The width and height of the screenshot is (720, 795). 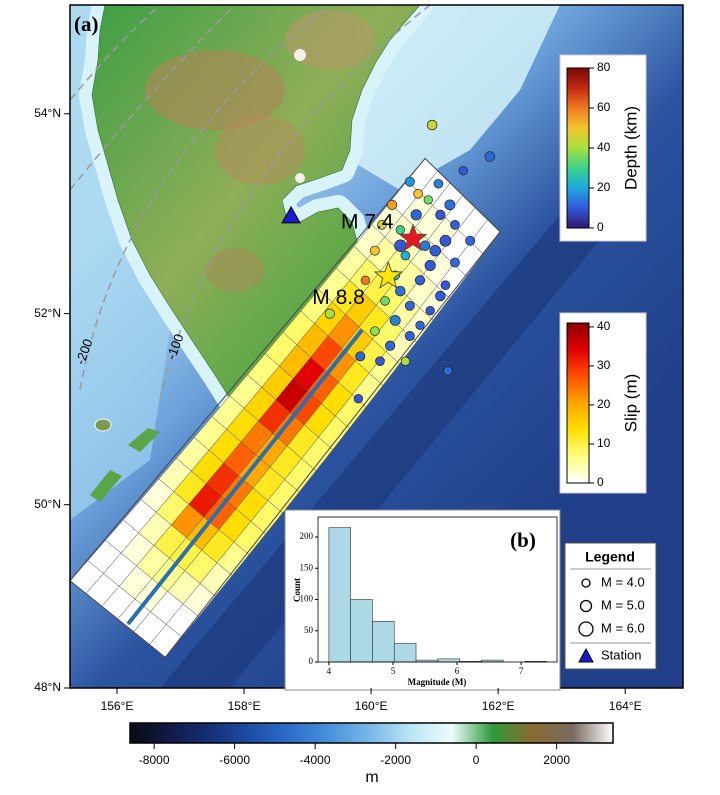 I want to click on x-tick-label: 162°E, so click(x=498, y=706).